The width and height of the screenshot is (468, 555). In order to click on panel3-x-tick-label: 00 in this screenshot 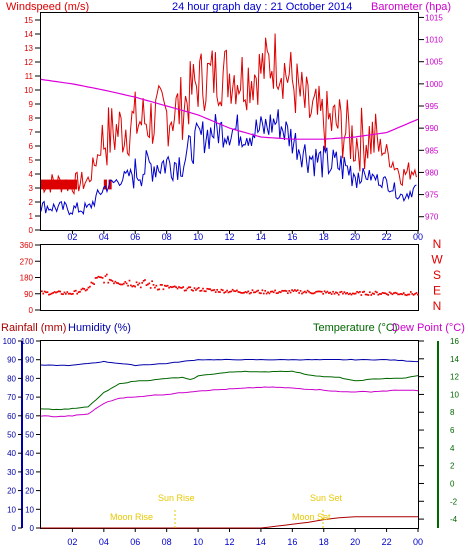, I will do `click(418, 542)`.